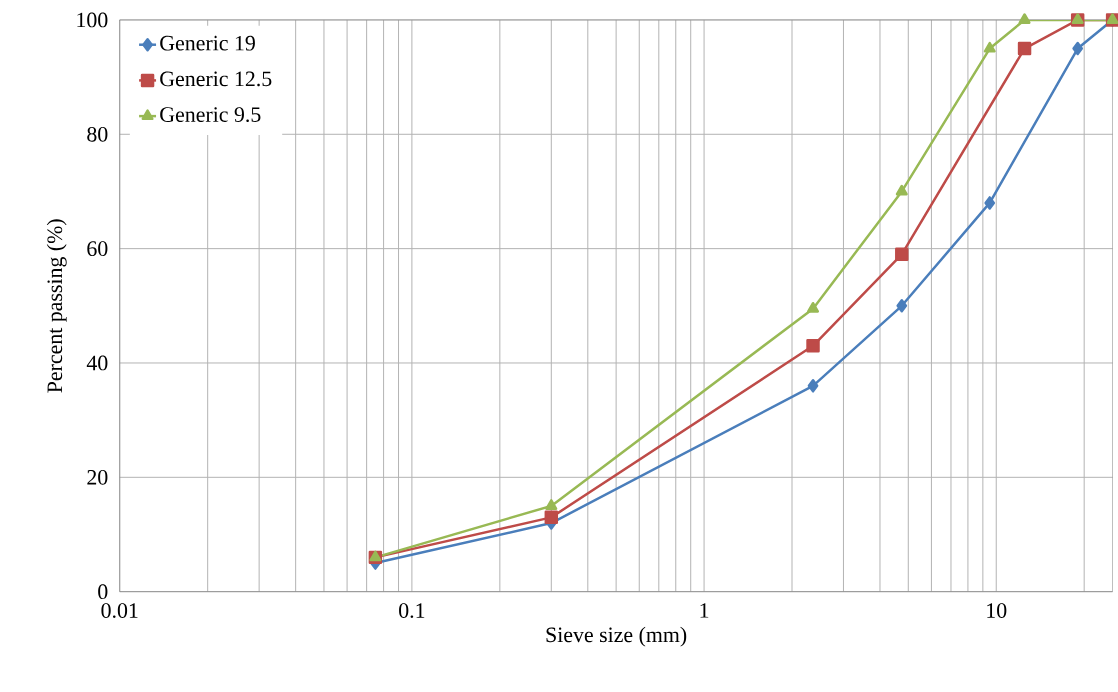  What do you see at coordinates (97, 477) in the screenshot?
I see `y-tick-label: 20` at bounding box center [97, 477].